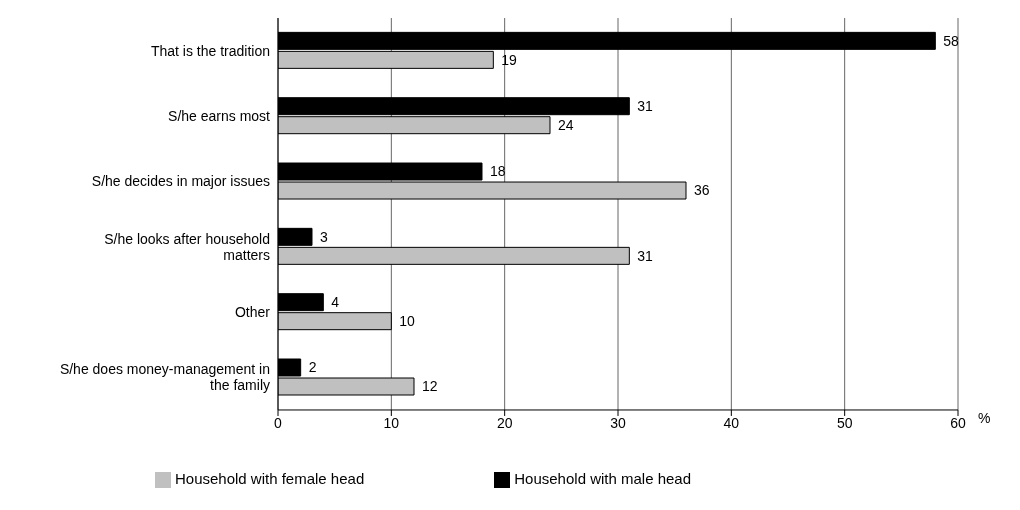 The width and height of the screenshot is (1020, 510). Describe the element at coordinates (504, 422) in the screenshot. I see `x-tick-label: 20` at that location.